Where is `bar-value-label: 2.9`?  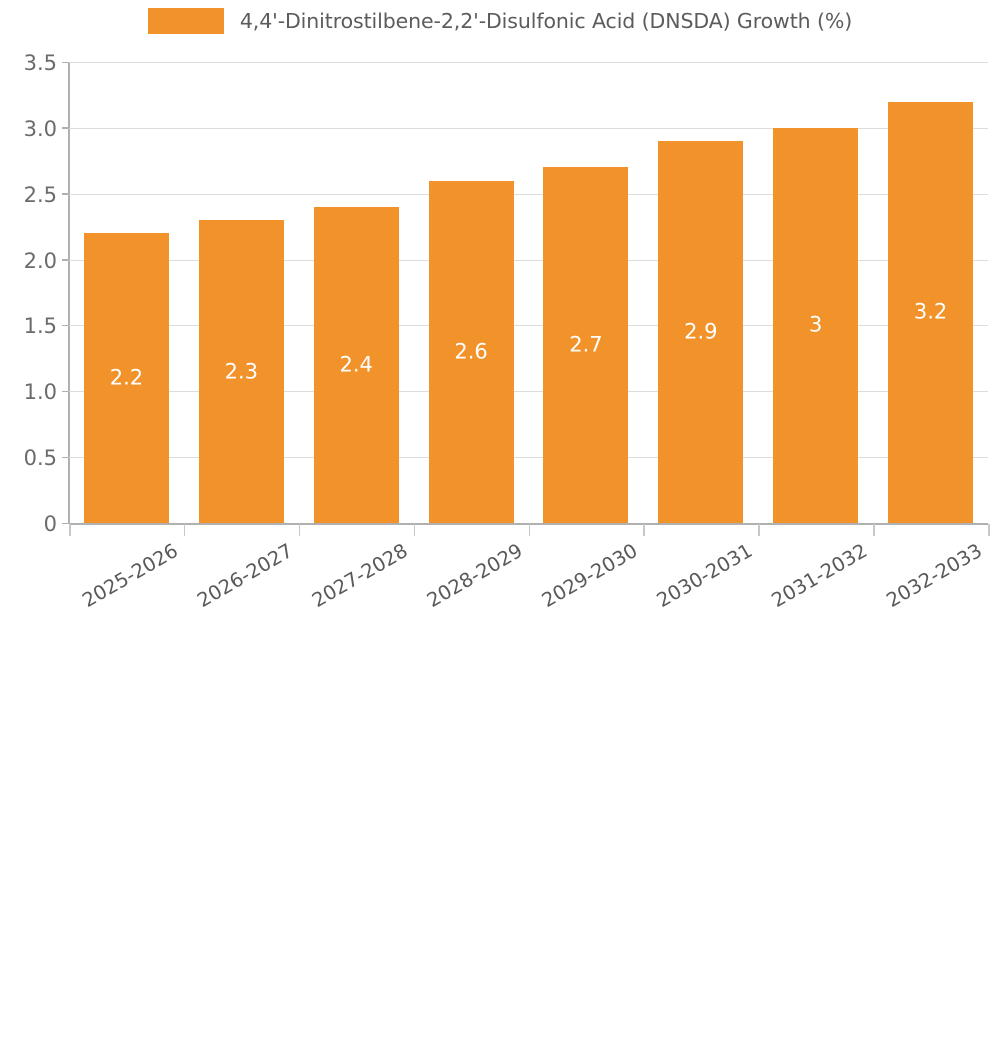
bar-value-label: 2.9 is located at coordinates (701, 331).